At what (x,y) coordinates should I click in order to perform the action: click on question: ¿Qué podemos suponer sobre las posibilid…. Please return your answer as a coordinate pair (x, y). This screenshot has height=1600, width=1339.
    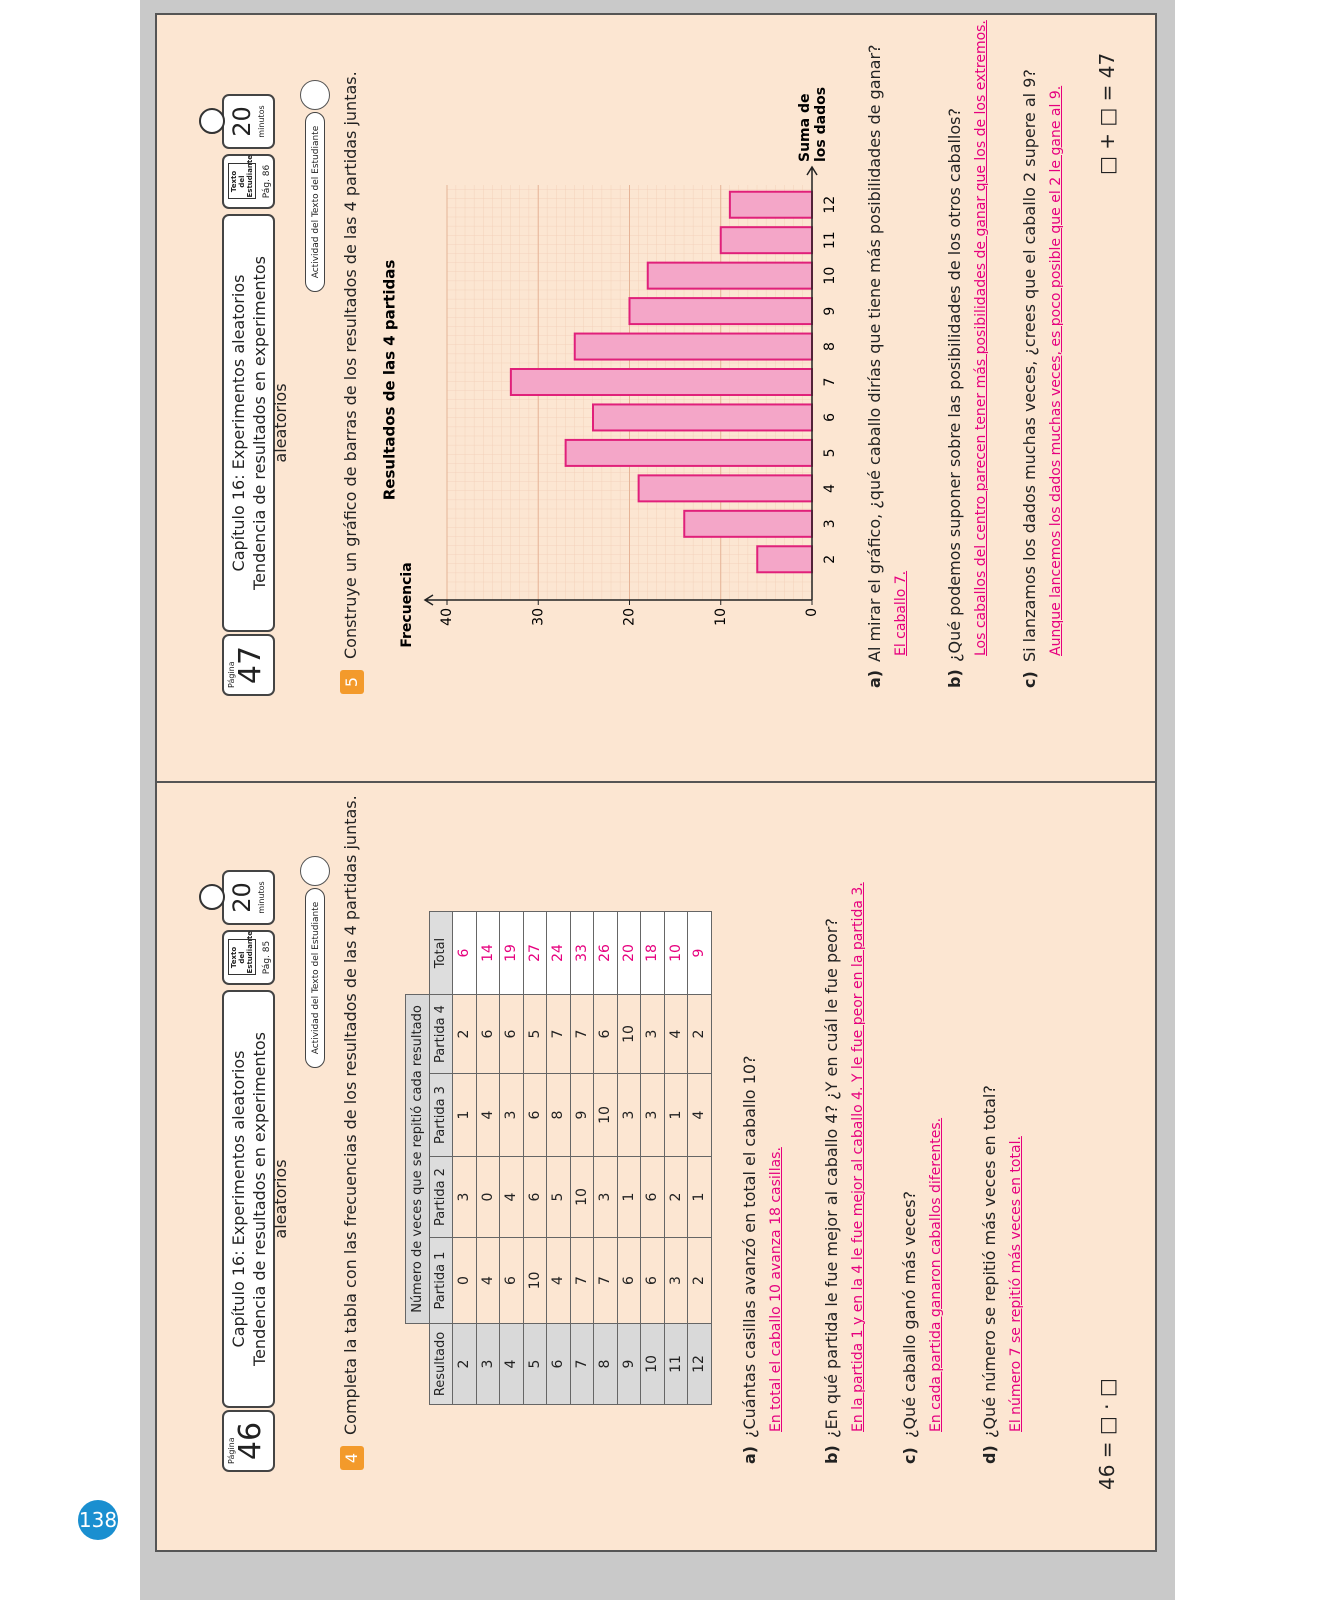
    Looking at the image, I should click on (954, 385).